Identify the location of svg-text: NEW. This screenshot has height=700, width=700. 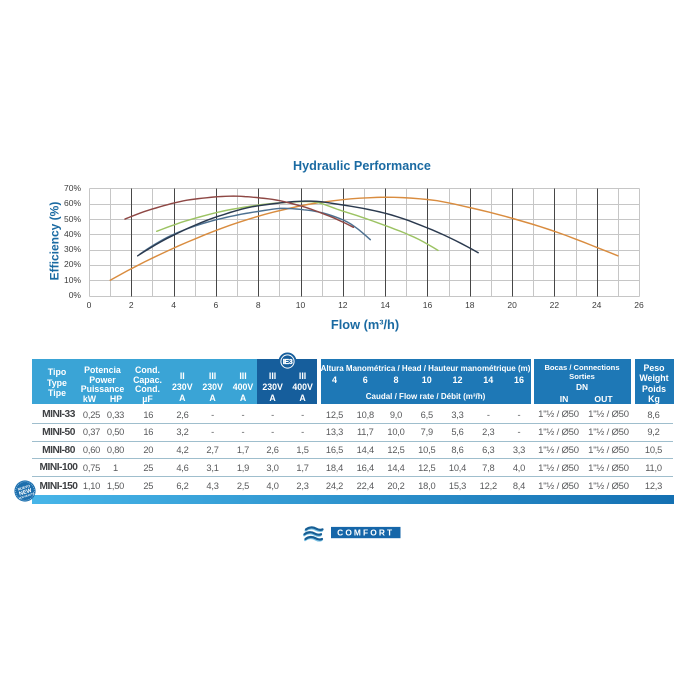
(25, 492).